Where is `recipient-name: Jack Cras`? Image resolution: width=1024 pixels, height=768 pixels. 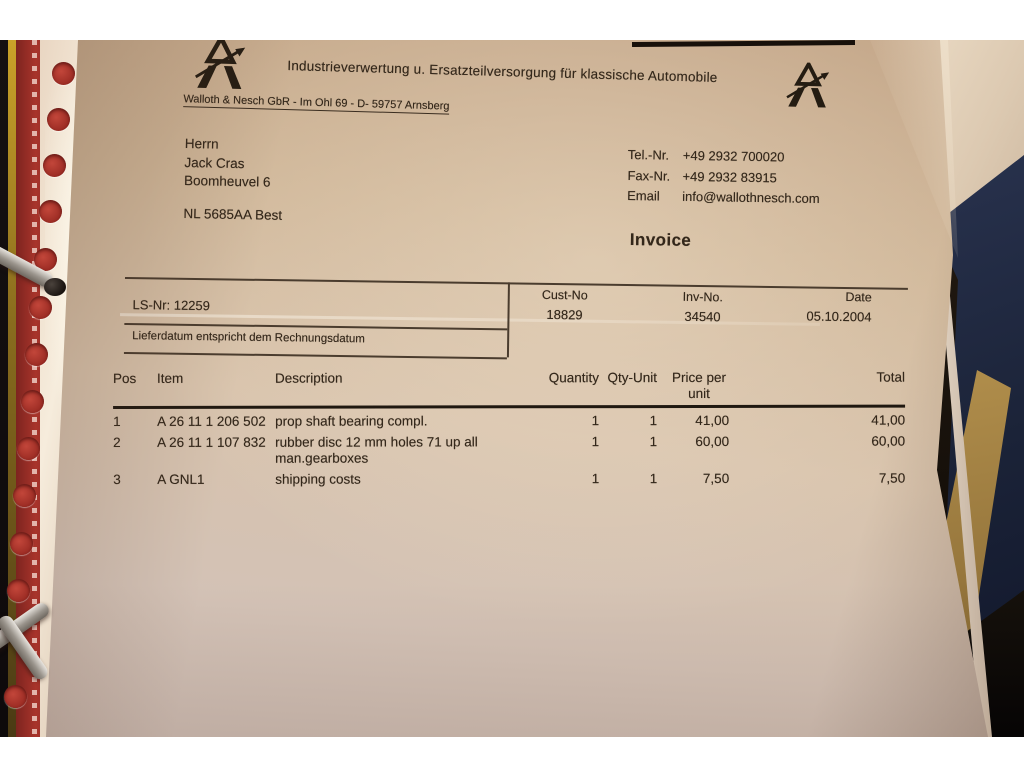 recipient-name: Jack Cras is located at coordinates (214, 162).